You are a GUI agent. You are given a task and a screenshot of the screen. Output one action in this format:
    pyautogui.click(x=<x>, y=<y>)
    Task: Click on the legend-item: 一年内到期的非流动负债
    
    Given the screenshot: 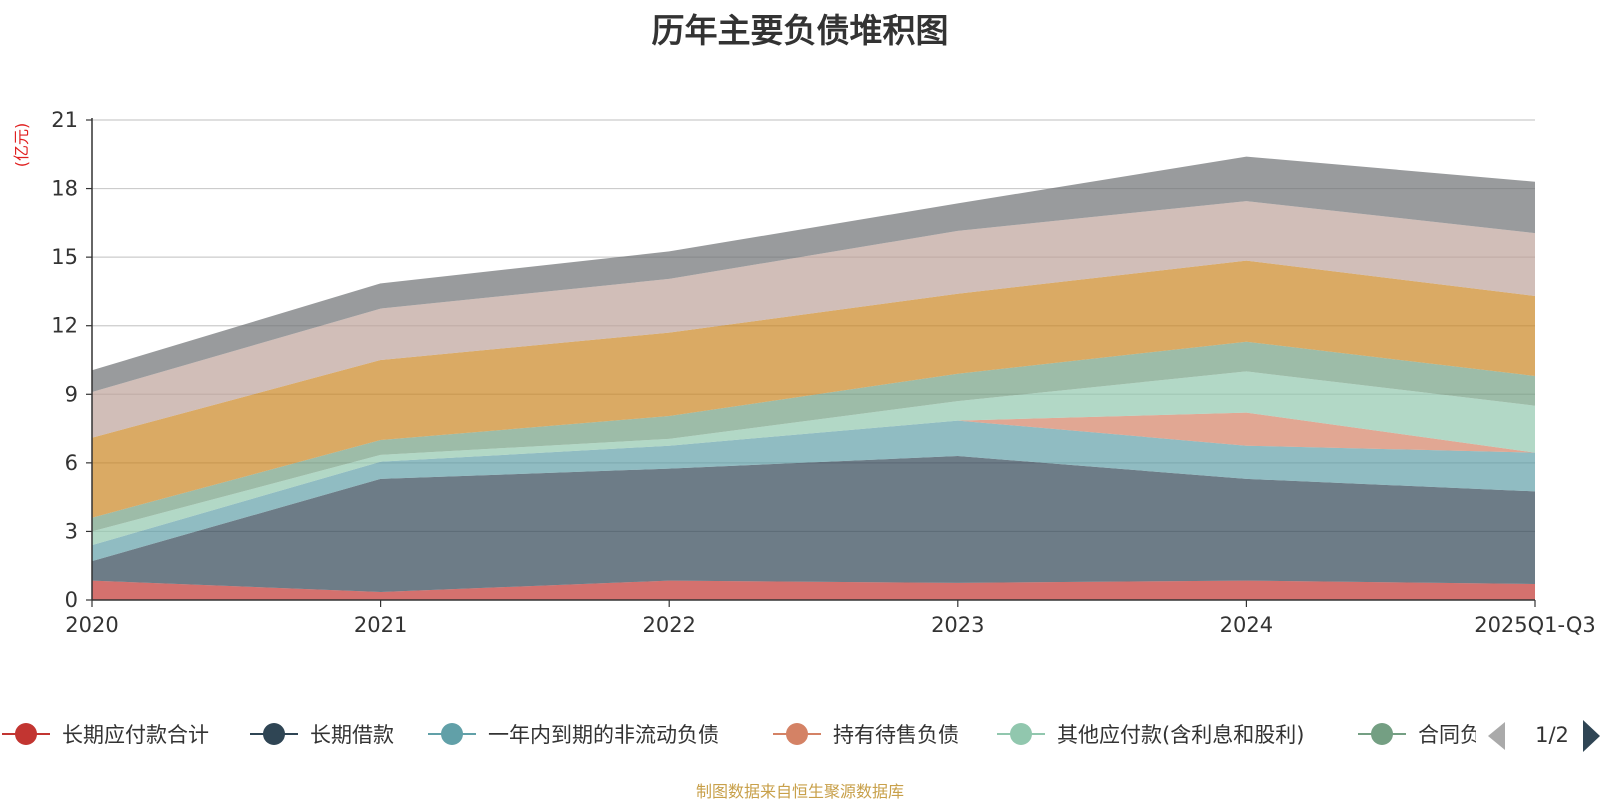 What is the action you would take?
    pyautogui.click(x=573, y=735)
    